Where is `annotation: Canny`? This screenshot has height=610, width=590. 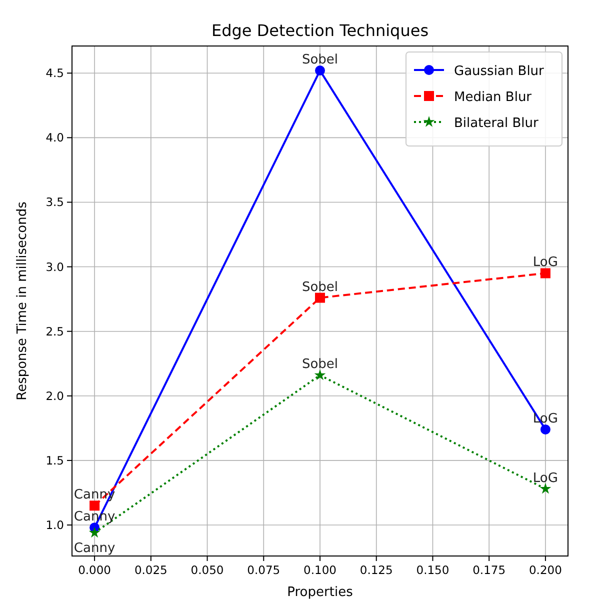 annotation: Canny is located at coordinates (95, 548).